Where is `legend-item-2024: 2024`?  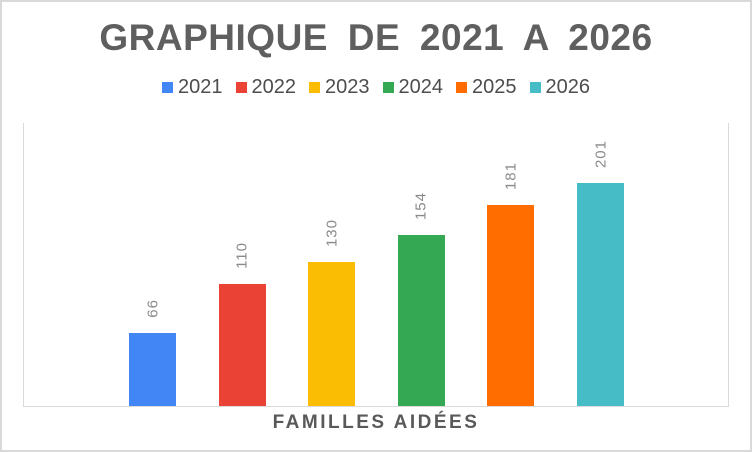
legend-item-2024: 2024 is located at coordinates (413, 87).